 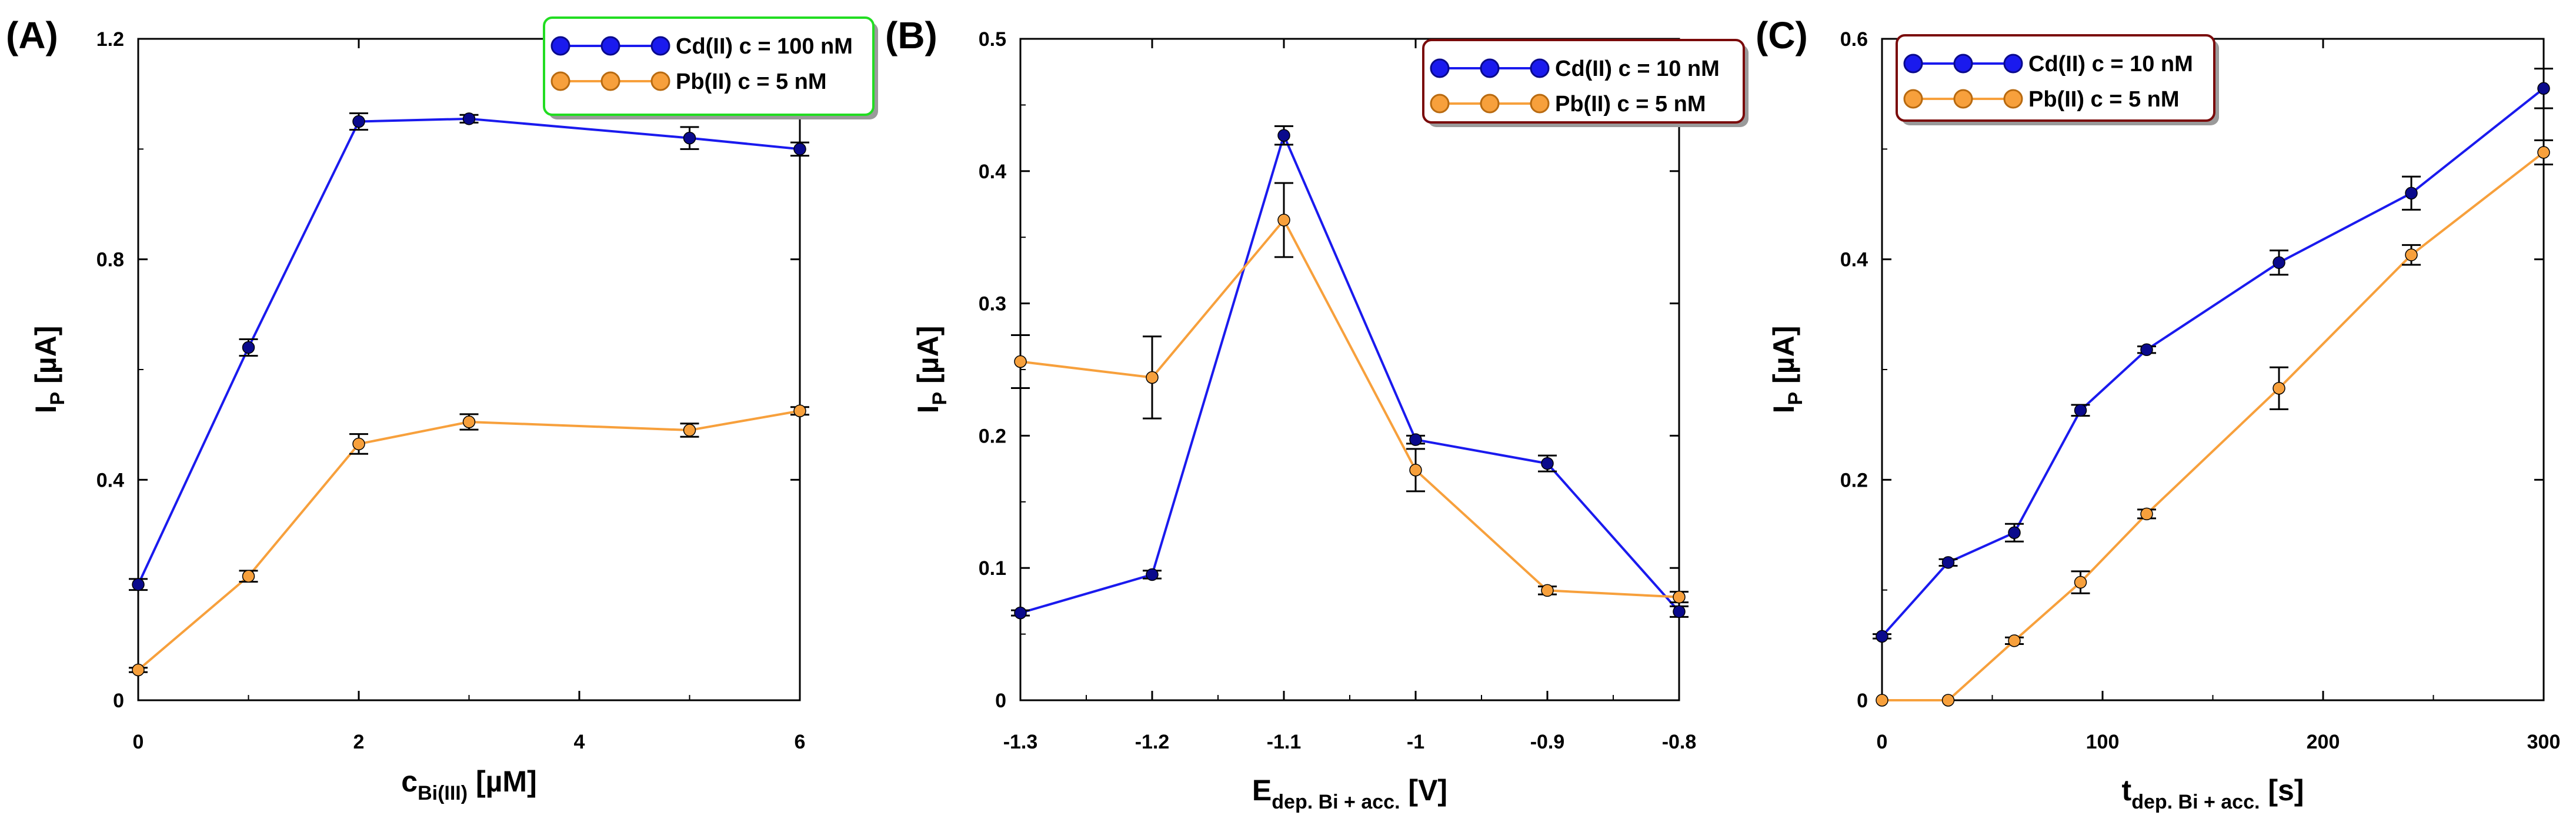 What do you see at coordinates (110, 39) in the screenshot?
I see `y-tick-label: 1.2` at bounding box center [110, 39].